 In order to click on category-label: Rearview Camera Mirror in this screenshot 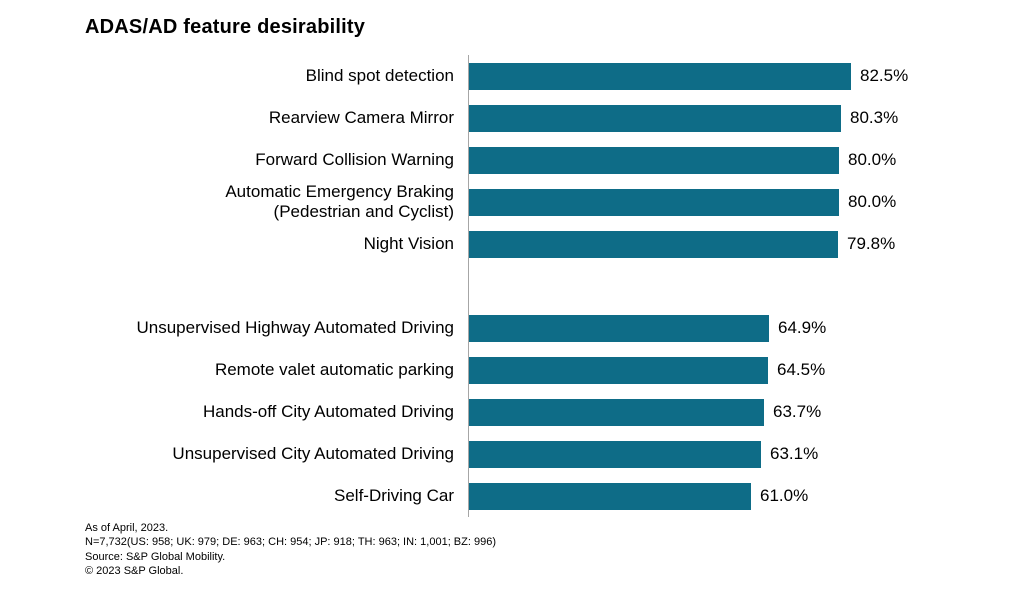, I will do `click(361, 118)`.